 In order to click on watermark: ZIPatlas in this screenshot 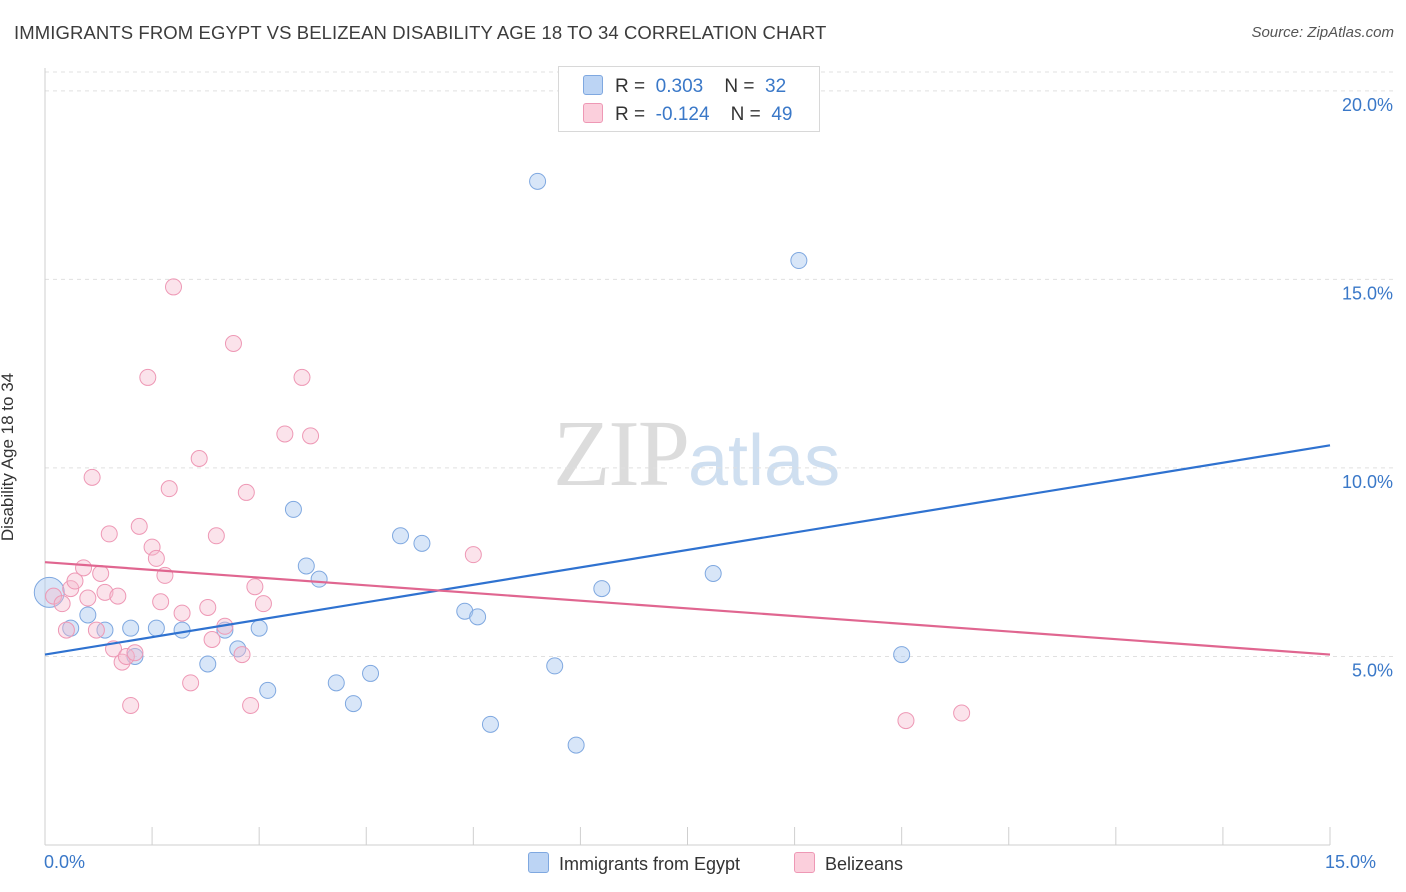, I will do `click(696, 454)`.